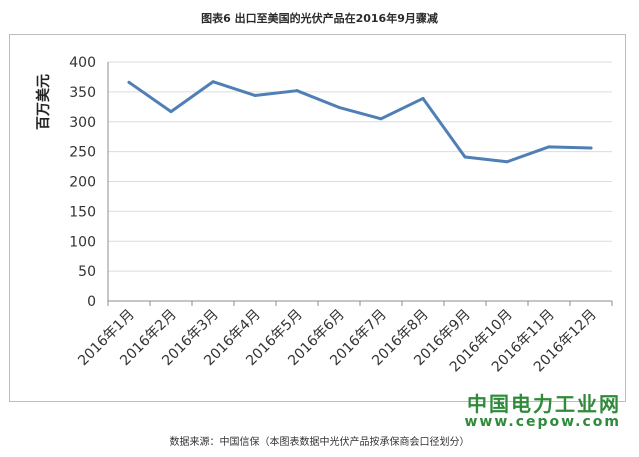  What do you see at coordinates (82, 93) in the screenshot?
I see `y-tick-label: 350` at bounding box center [82, 93].